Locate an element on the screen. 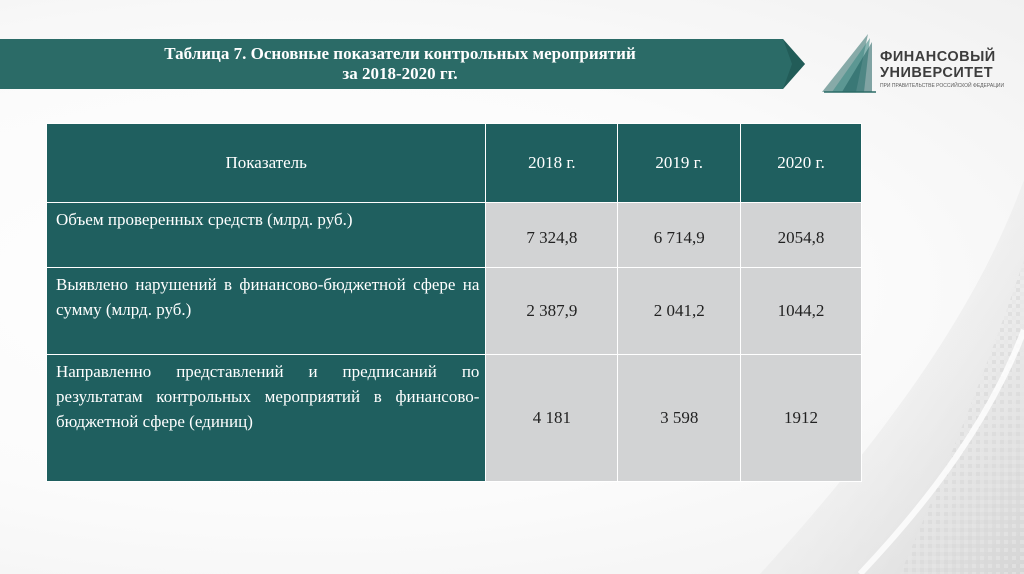  title-line-2: за 2018-2020 гг. is located at coordinates (400, 73).